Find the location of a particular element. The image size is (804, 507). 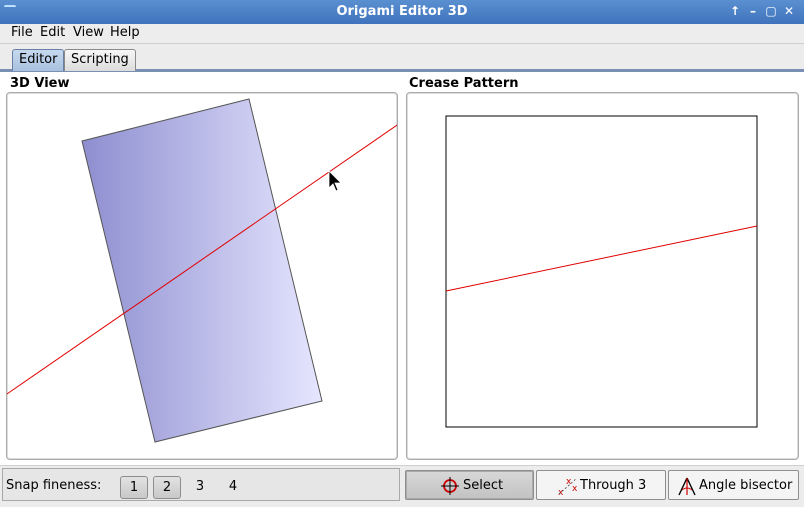

mouse-cursor-icon is located at coordinates (335, 181).